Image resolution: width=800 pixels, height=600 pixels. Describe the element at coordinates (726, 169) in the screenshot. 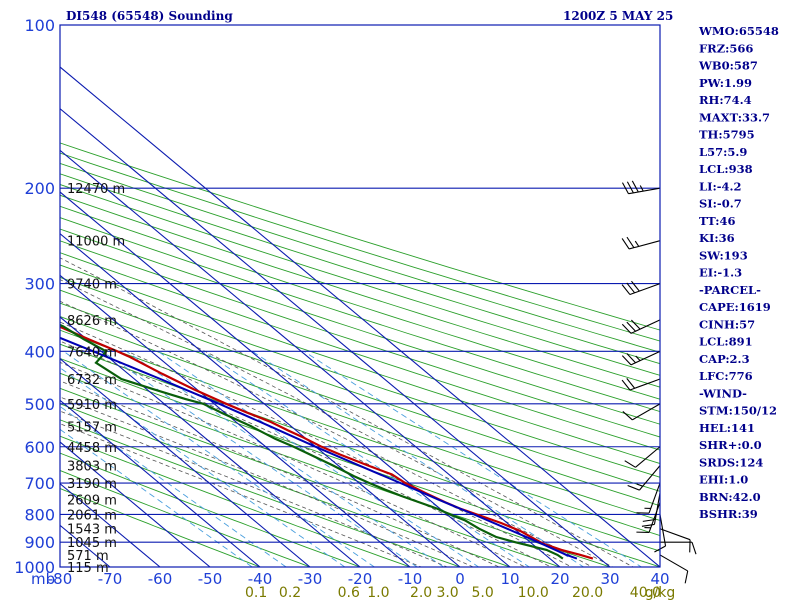

I see `index-8: LCL:938` at that location.